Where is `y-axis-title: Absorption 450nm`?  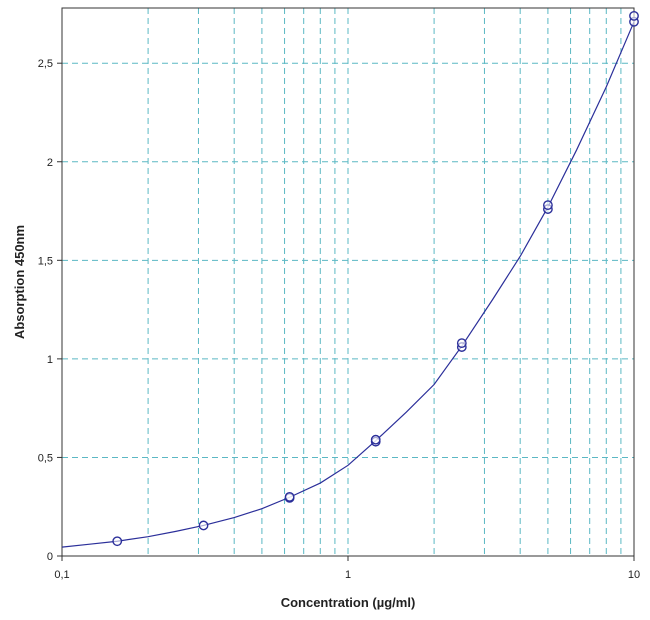 y-axis-title: Absorption 450nm is located at coordinates (19, 282).